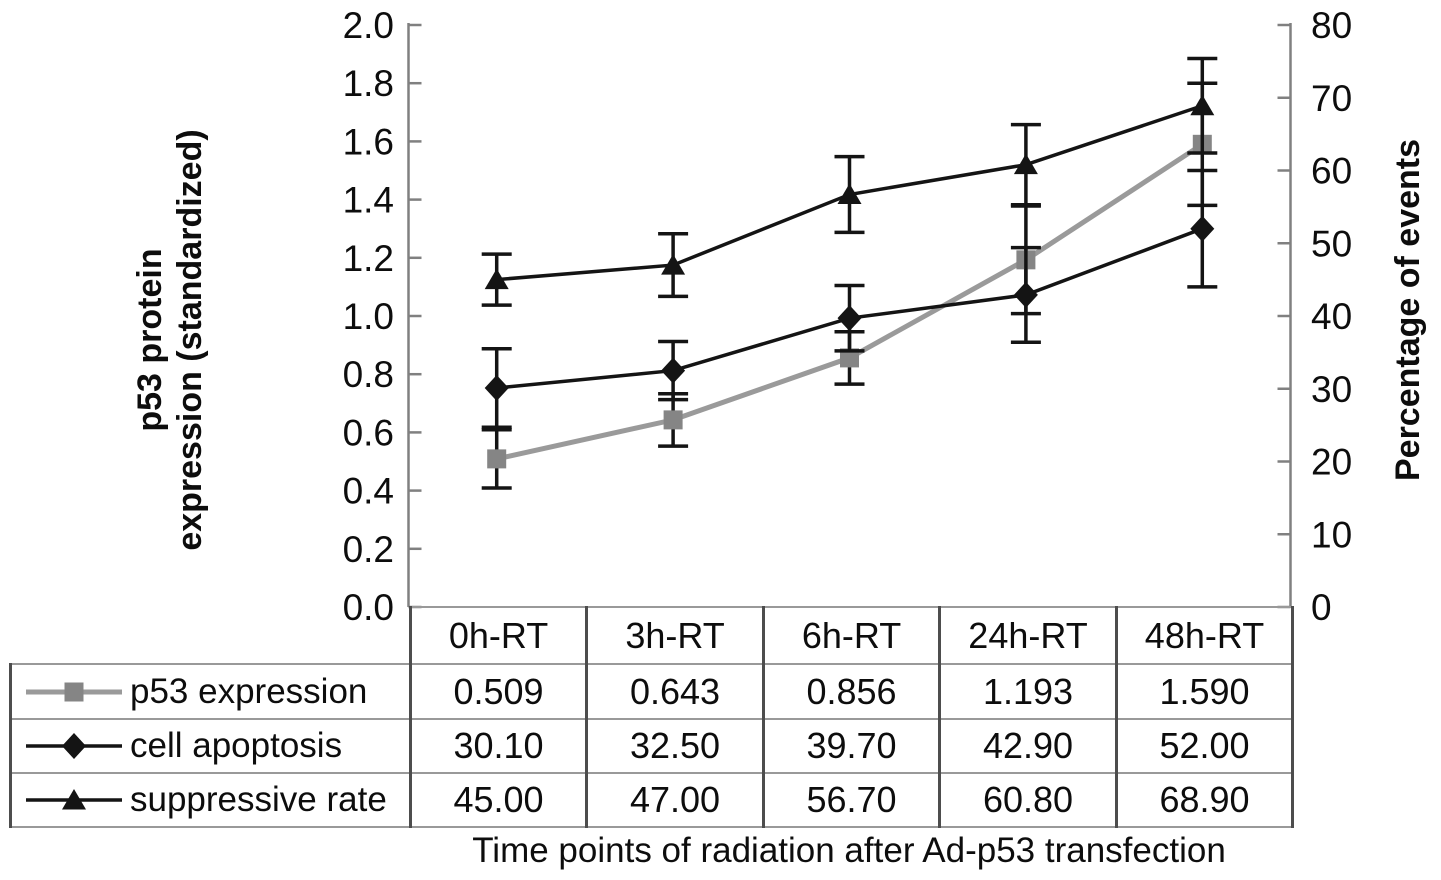  I want to click on value-cell-p53-expression-6h-RT: 0.856, so click(851, 691).